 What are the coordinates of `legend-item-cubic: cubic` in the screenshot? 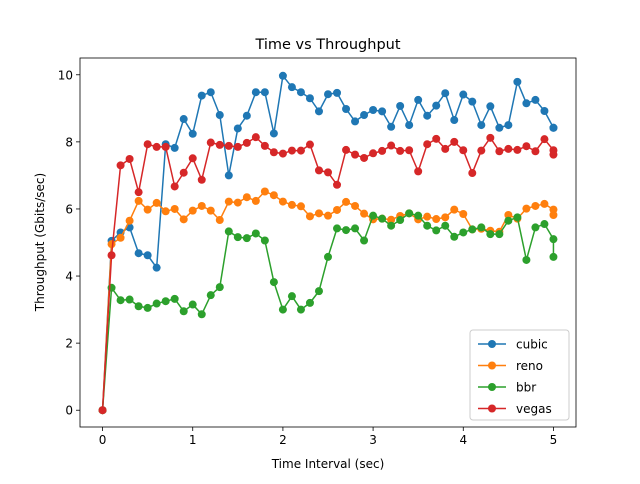 It's located at (513, 345).